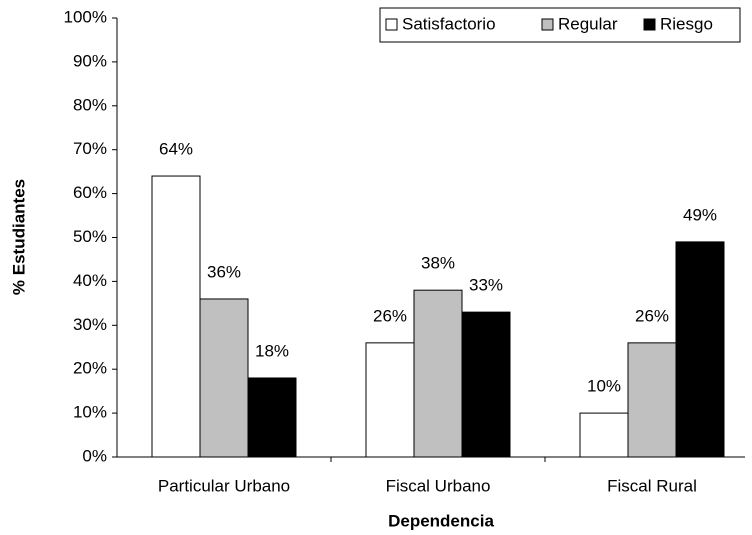 This screenshot has height=535, width=752. Describe the element at coordinates (652, 485) in the screenshot. I see `x-tick-label: Fiscal Rural` at that location.